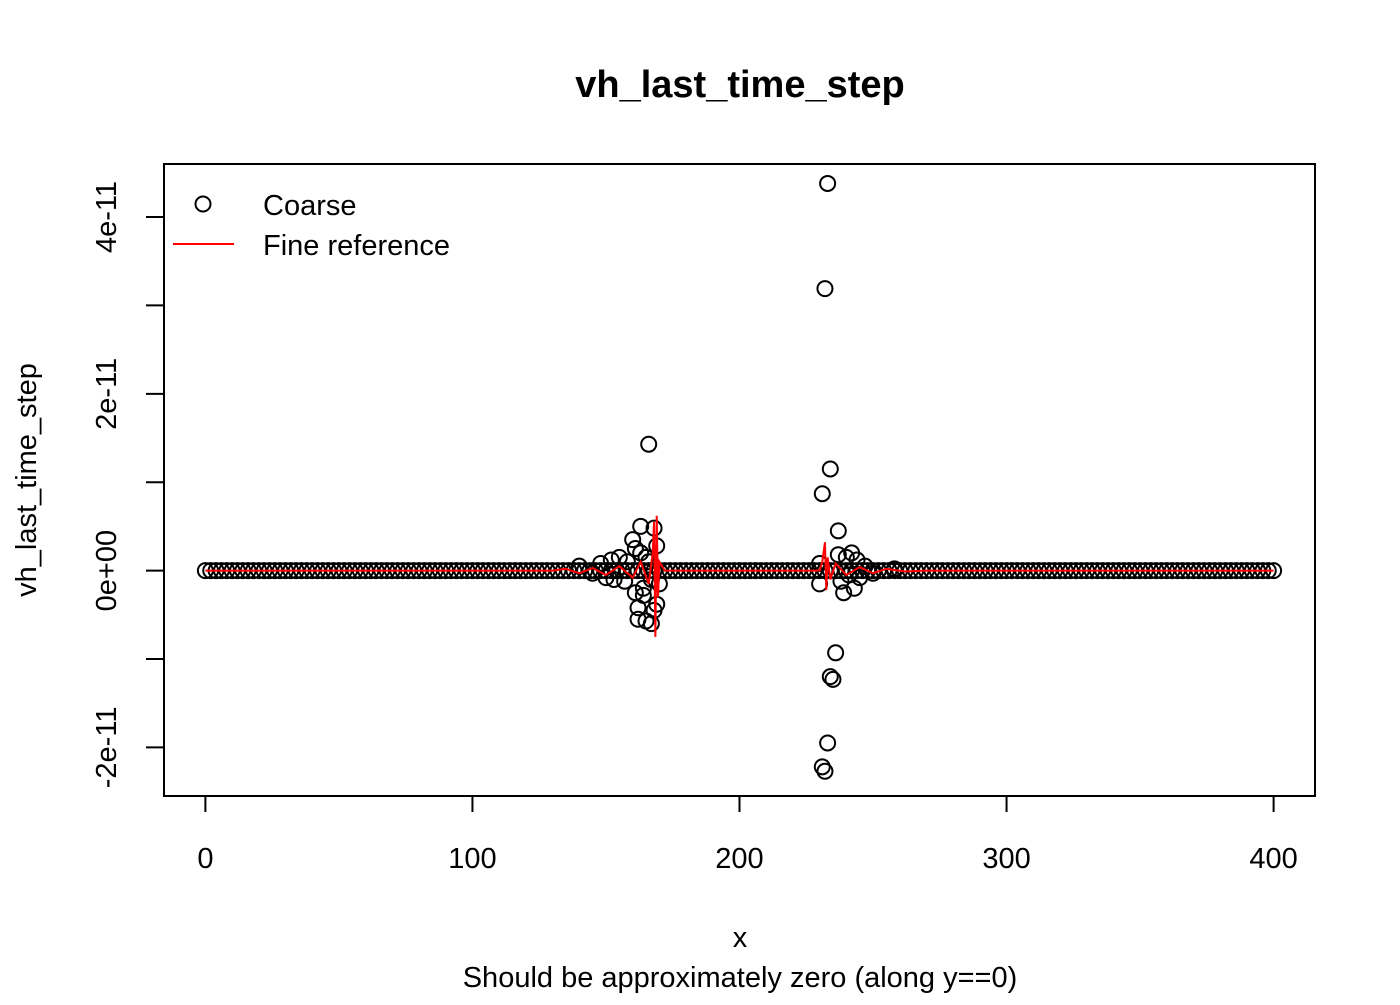 This screenshot has height=1005, width=1400. I want to click on y-axis: -2e-11 0e+00 2e-11 4e-11, so click(128, 485).